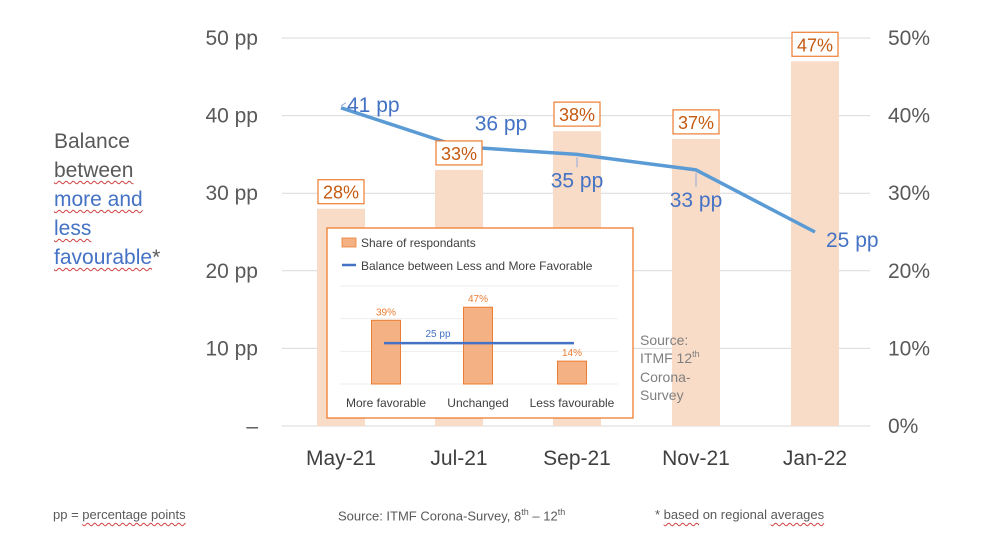 The image size is (1000, 550). I want to click on footer-pp-definition: percentage points, so click(134, 514).